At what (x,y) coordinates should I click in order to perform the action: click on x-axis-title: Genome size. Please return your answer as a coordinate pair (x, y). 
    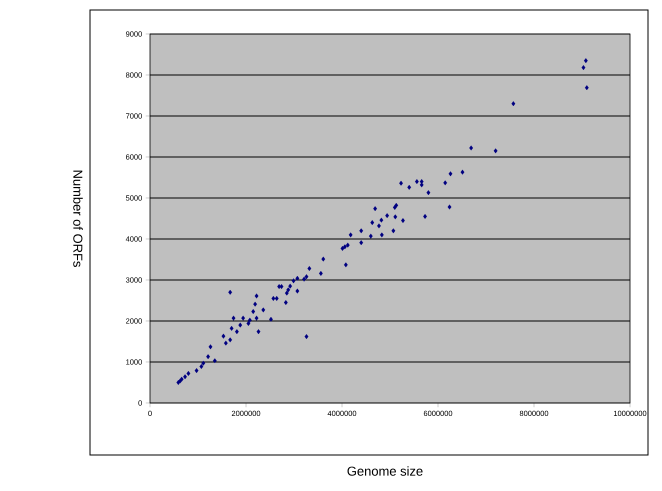
    Looking at the image, I should click on (385, 471).